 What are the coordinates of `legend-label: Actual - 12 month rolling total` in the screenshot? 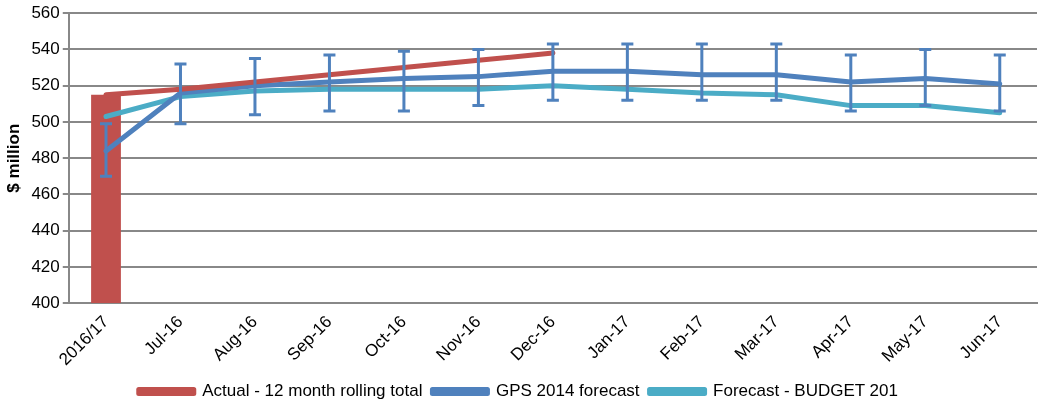 It's located at (312, 391).